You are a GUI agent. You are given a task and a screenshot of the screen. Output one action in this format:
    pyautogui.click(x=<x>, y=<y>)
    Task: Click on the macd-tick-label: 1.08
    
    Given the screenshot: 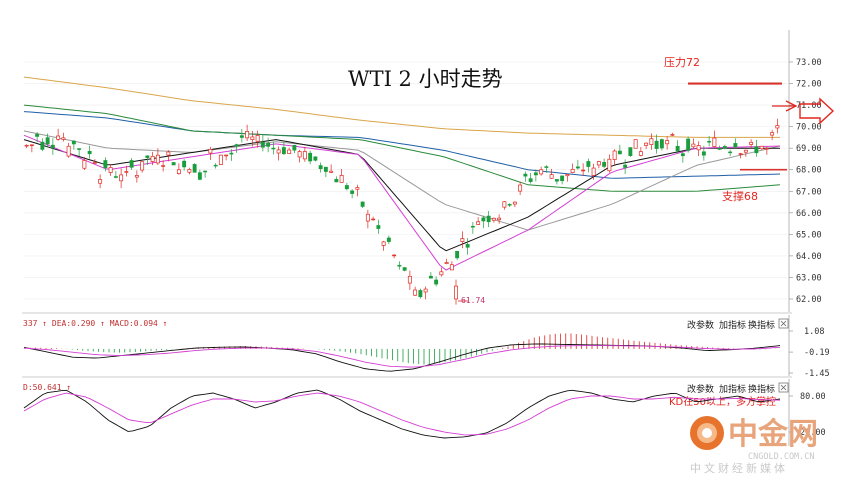 What is the action you would take?
    pyautogui.click(x=814, y=332)
    